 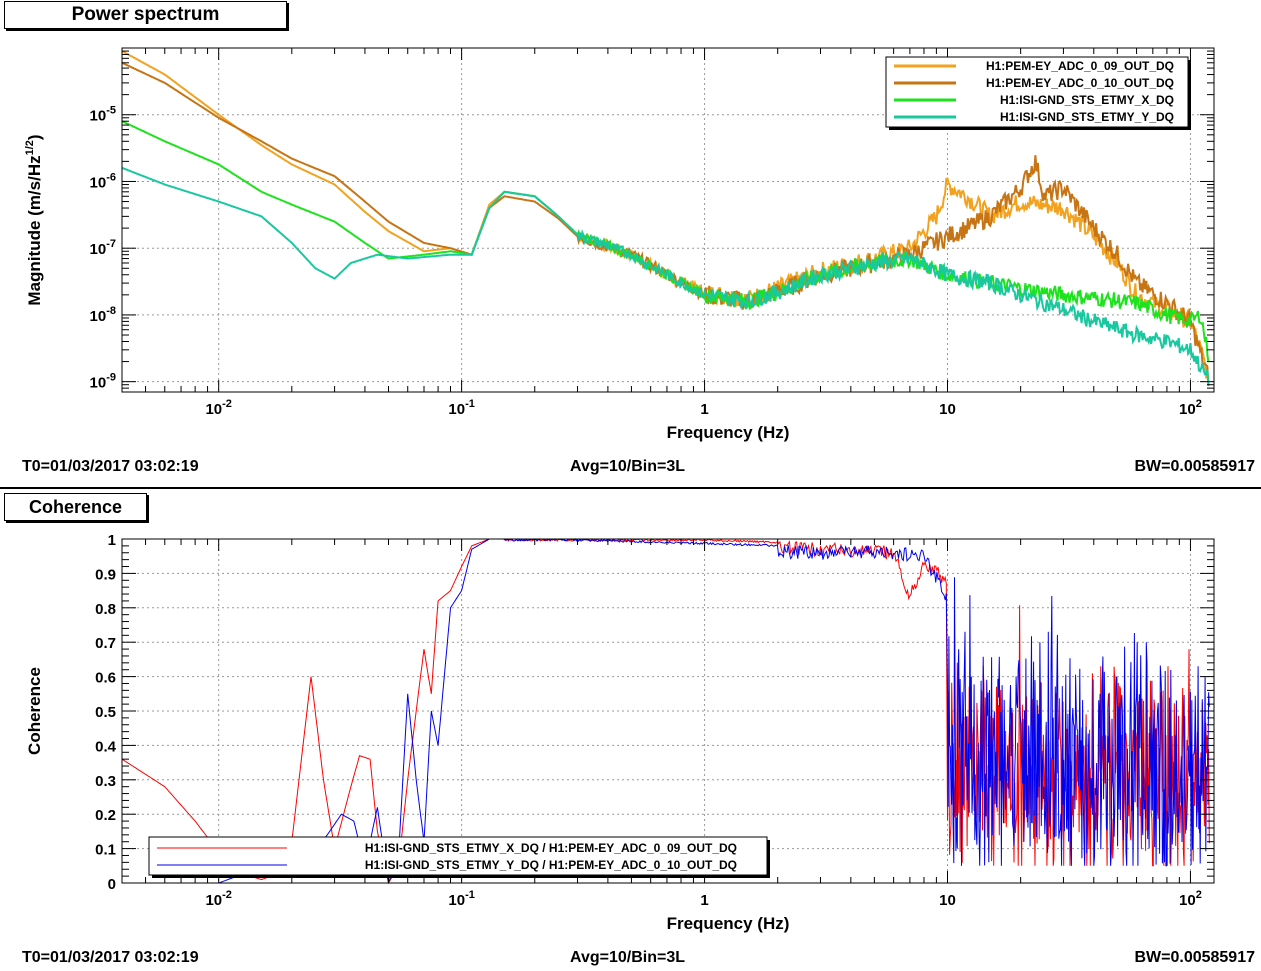 I want to click on bottom-bw-label: BW=0.00585917, so click(x=1194, y=957).